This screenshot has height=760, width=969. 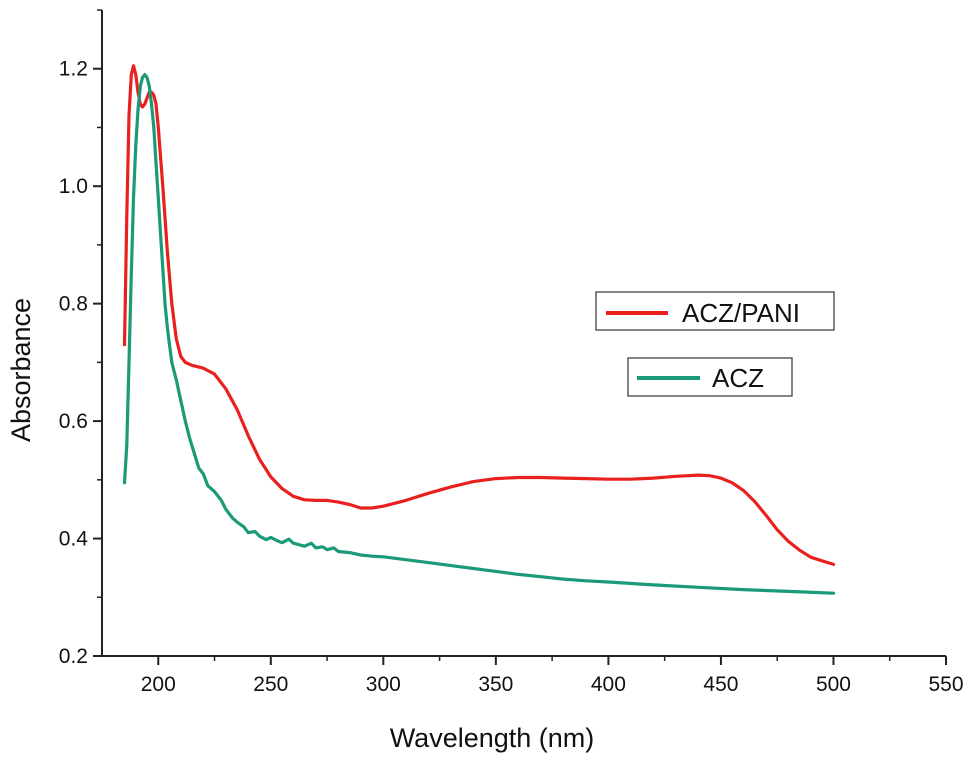 I want to click on y-tick-label: 1.2, so click(x=73, y=69).